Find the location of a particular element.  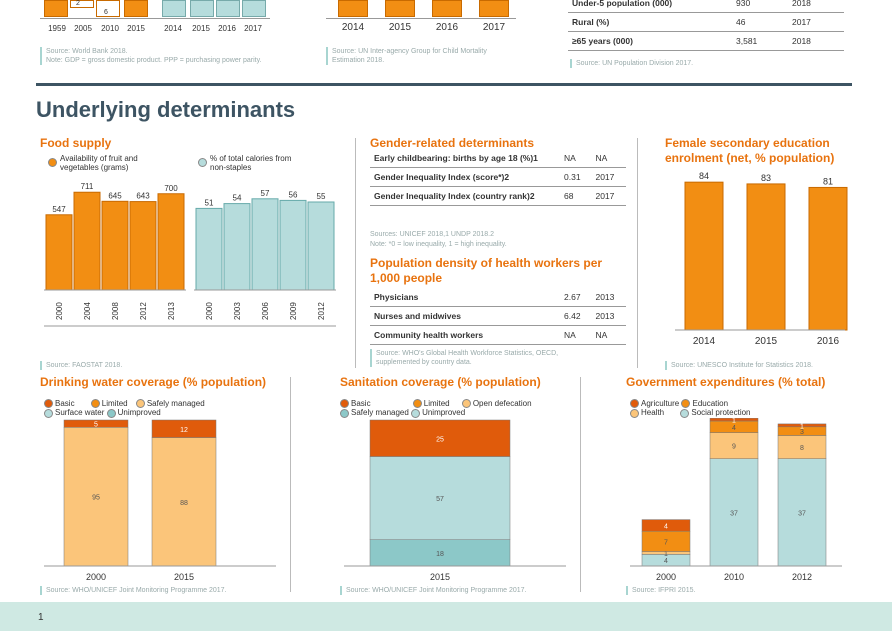

source-note: Source: IFPRI 2015. is located at coordinates (660, 590).